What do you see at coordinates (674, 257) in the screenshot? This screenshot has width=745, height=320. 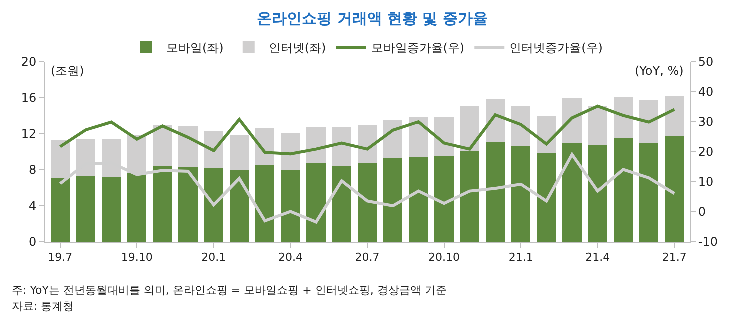 I see `x-tick-label: 21.7` at bounding box center [674, 257].